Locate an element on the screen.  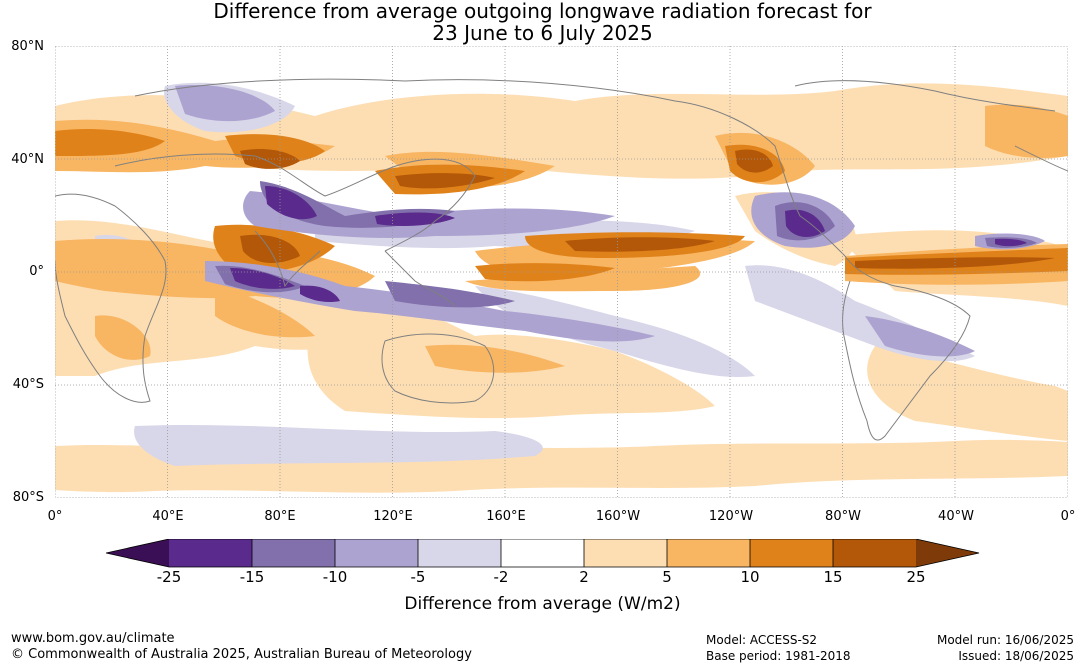
colorbar-tick-2: 2 is located at coordinates (584, 577).